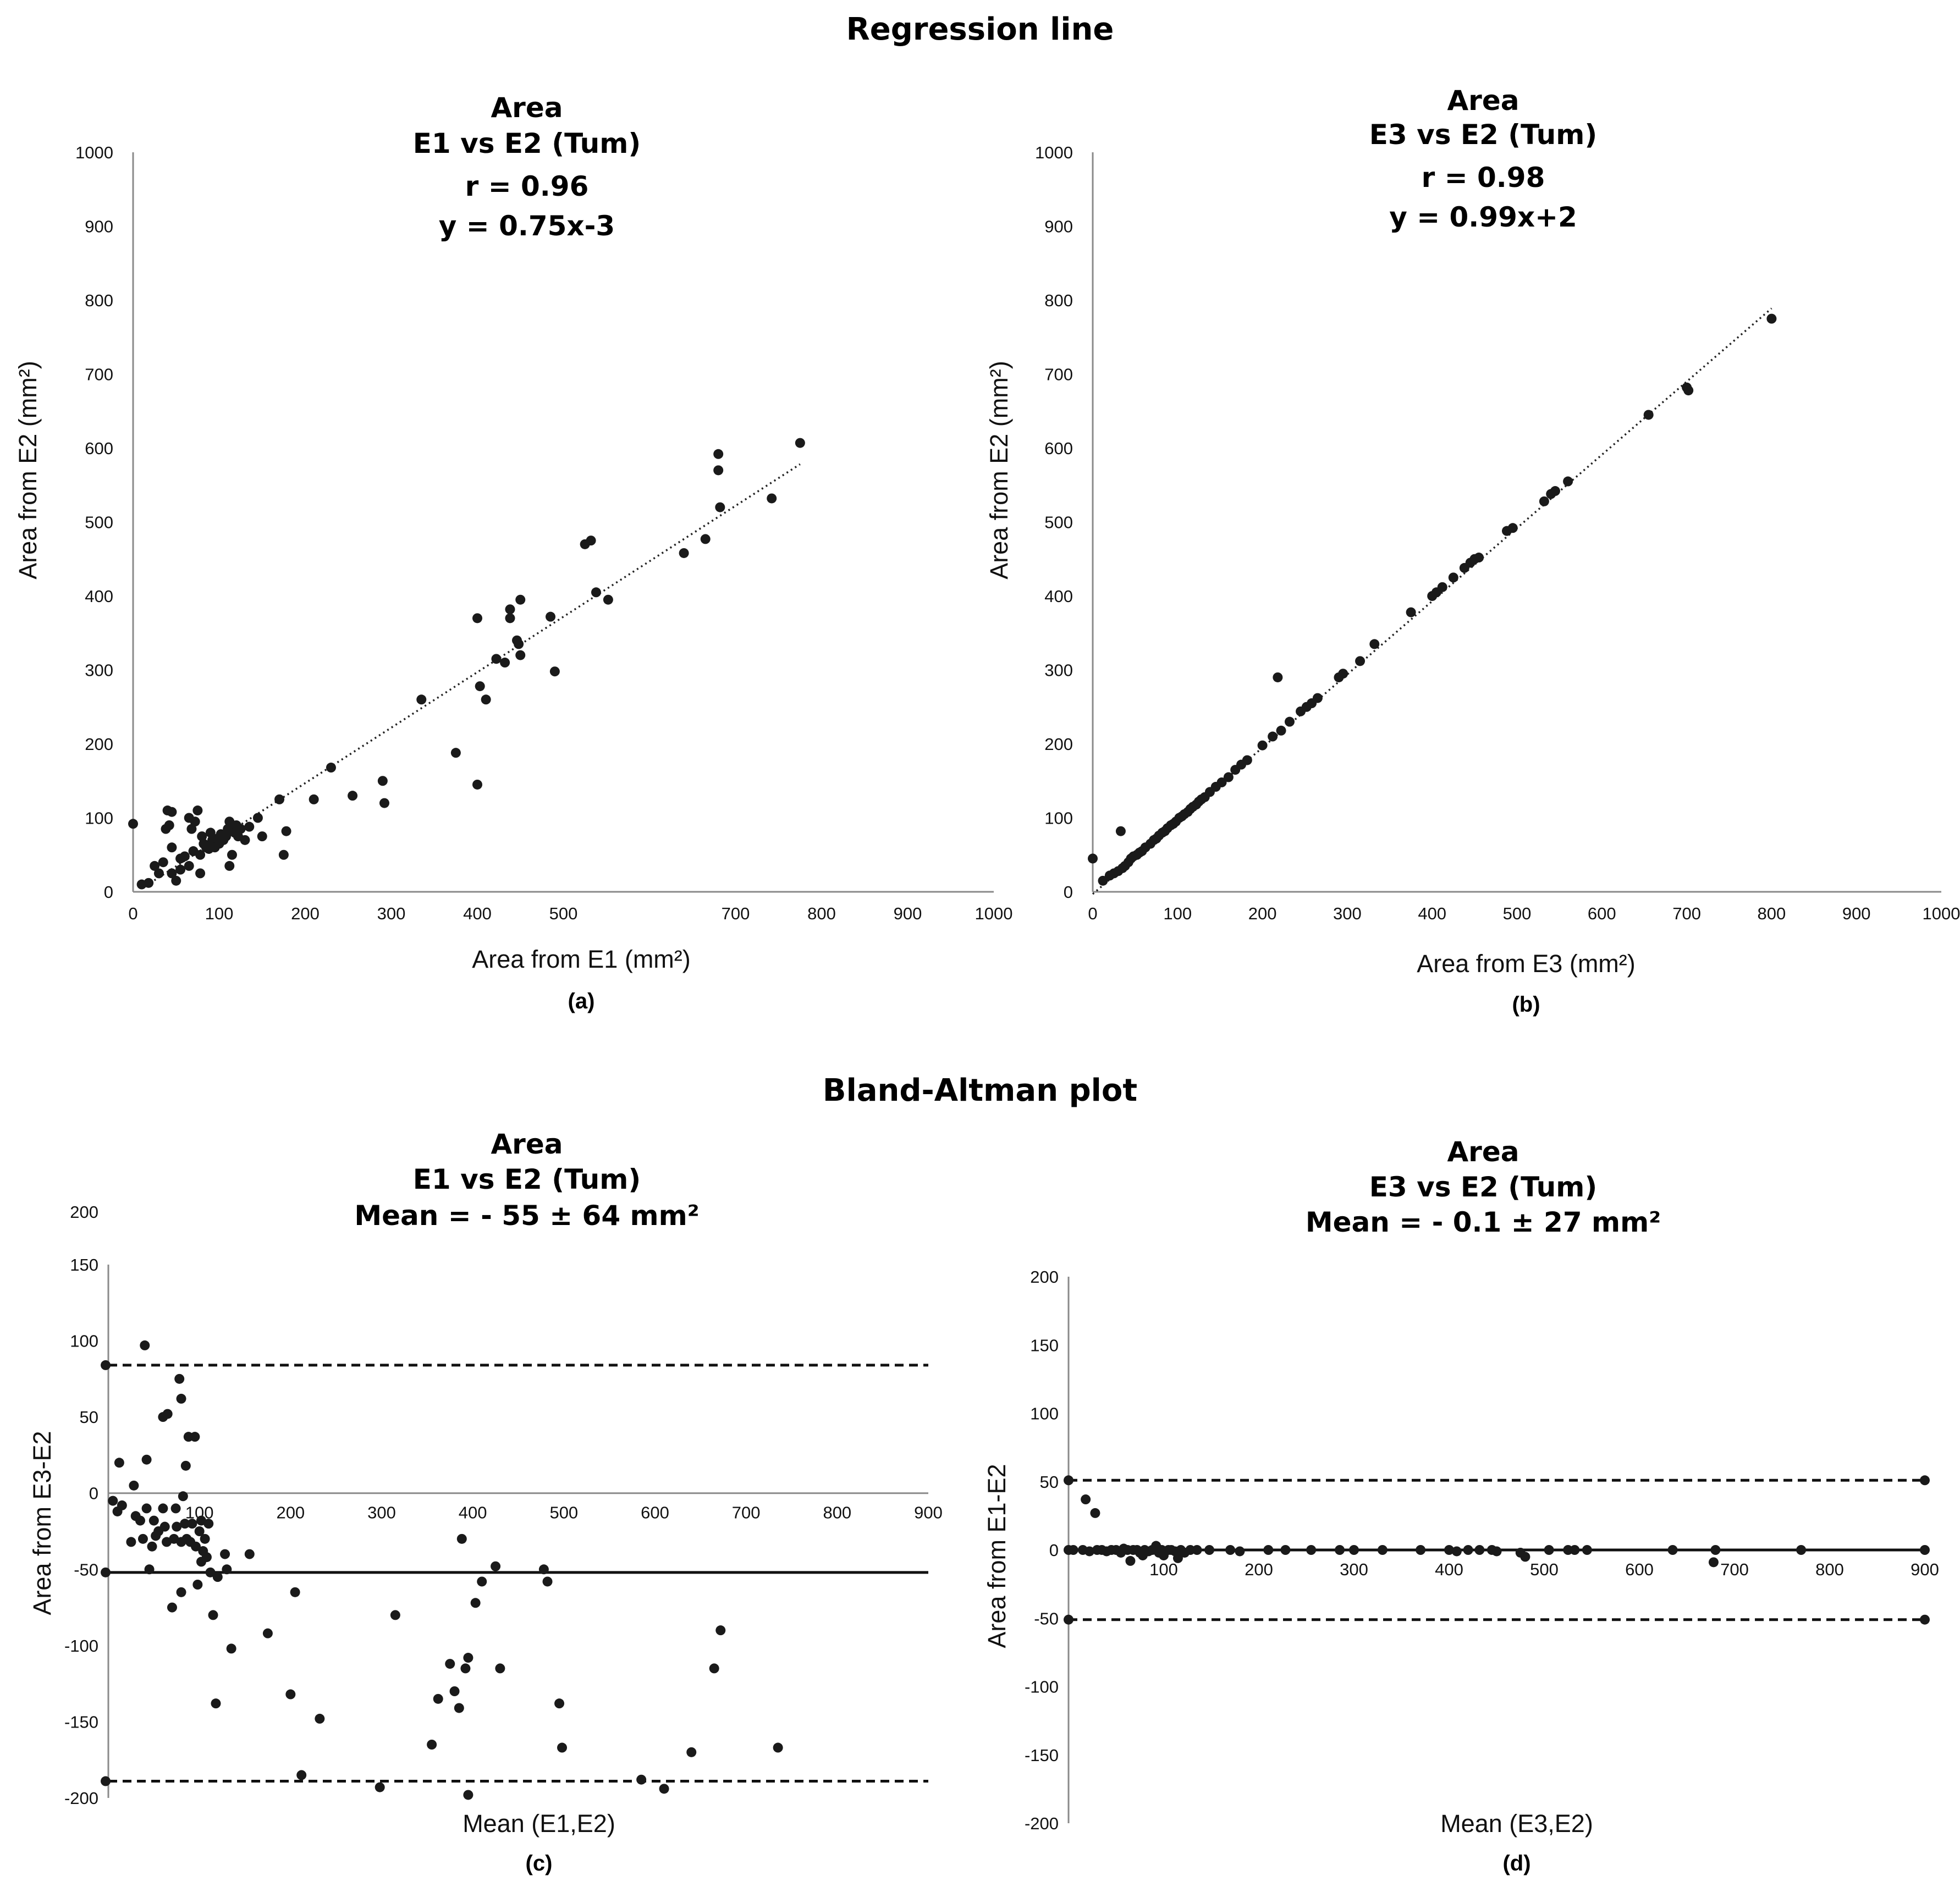  Describe the element at coordinates (1093, 913) in the screenshot. I see `x-tick-label: 0` at that location.